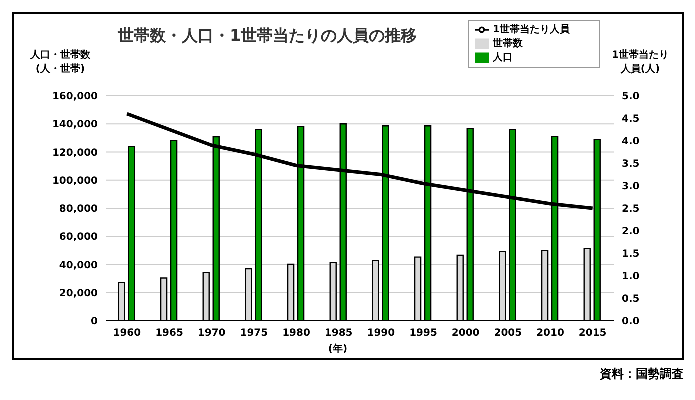 The image size is (695, 400). What do you see at coordinates (127, 334) in the screenshot?
I see `x-tick-label: 1960` at bounding box center [127, 334].